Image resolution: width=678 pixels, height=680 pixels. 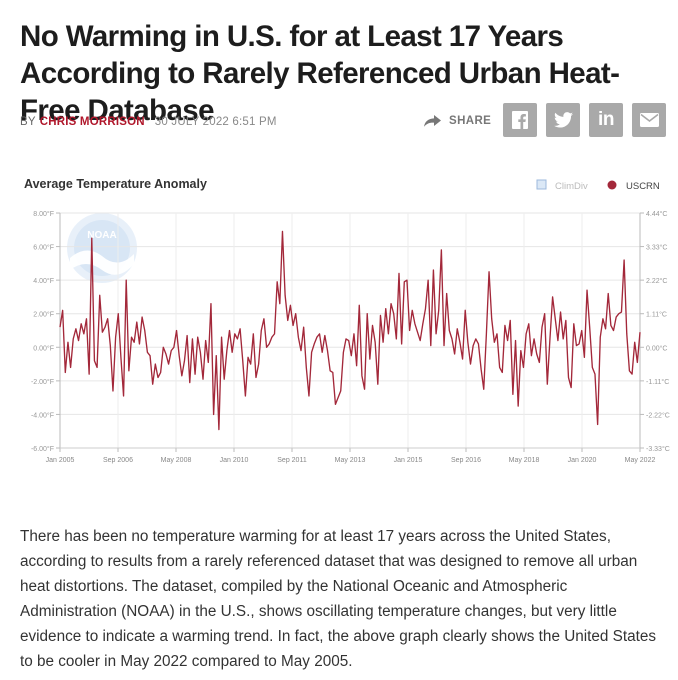 I want to click on y-right-tick-label: -3.33°C, so click(x=658, y=449).